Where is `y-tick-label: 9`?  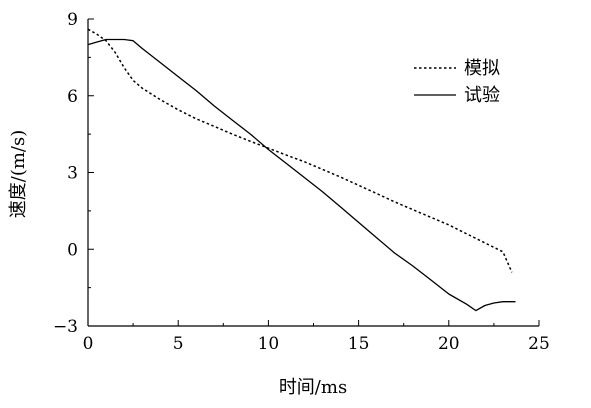 y-tick-label: 9 is located at coordinates (72, 20).